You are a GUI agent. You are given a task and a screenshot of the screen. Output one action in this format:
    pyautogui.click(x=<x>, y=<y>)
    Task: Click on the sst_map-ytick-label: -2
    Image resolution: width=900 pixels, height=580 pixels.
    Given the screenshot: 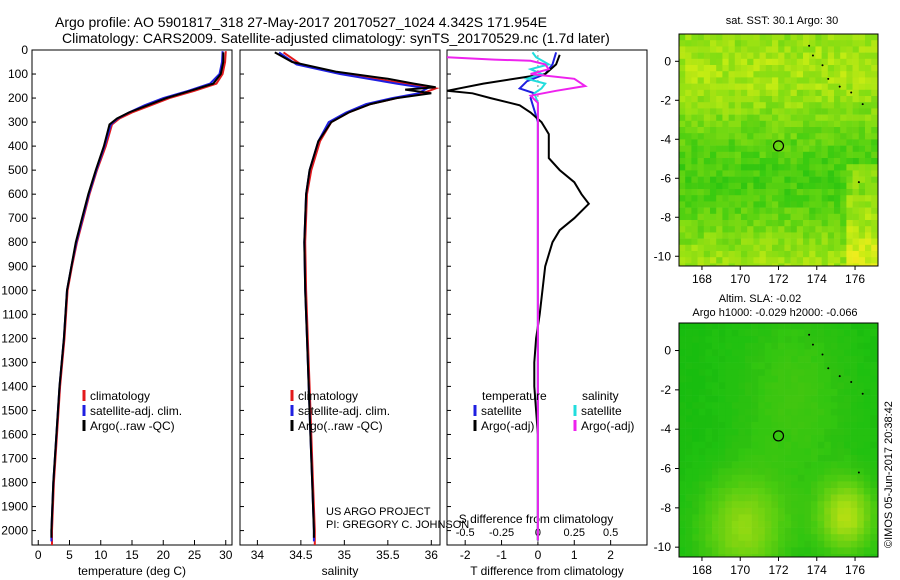 What is the action you would take?
    pyautogui.click(x=665, y=100)
    